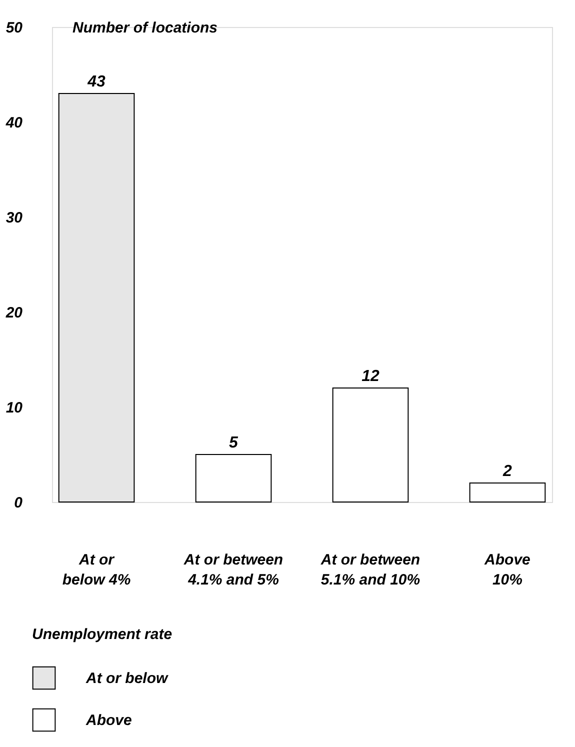  What do you see at coordinates (145, 28) in the screenshot?
I see `y-axis-title: Number of locations` at bounding box center [145, 28].